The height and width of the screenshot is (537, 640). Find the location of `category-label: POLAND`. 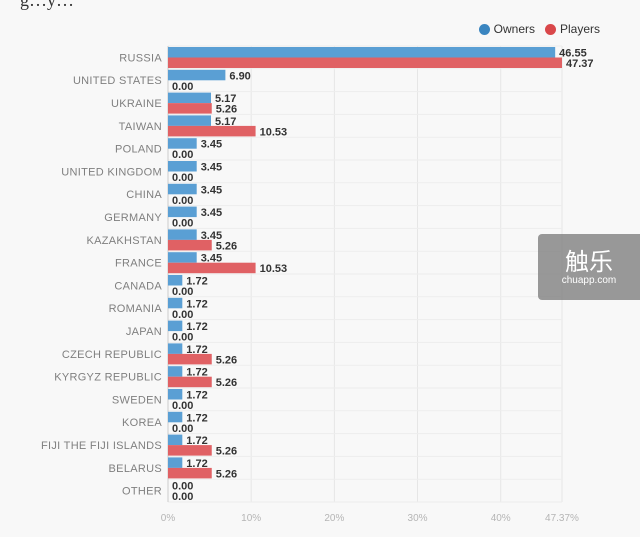

category-label: POLAND is located at coordinates (138, 150).